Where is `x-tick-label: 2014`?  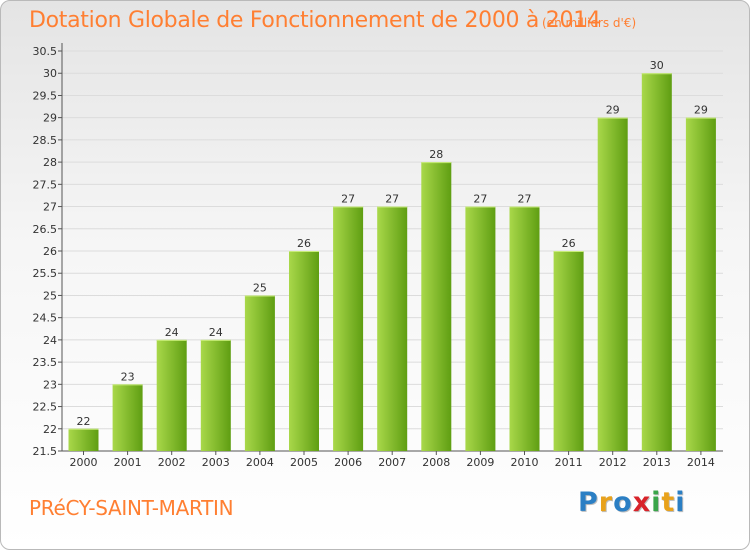 x-tick-label: 2014 is located at coordinates (701, 462).